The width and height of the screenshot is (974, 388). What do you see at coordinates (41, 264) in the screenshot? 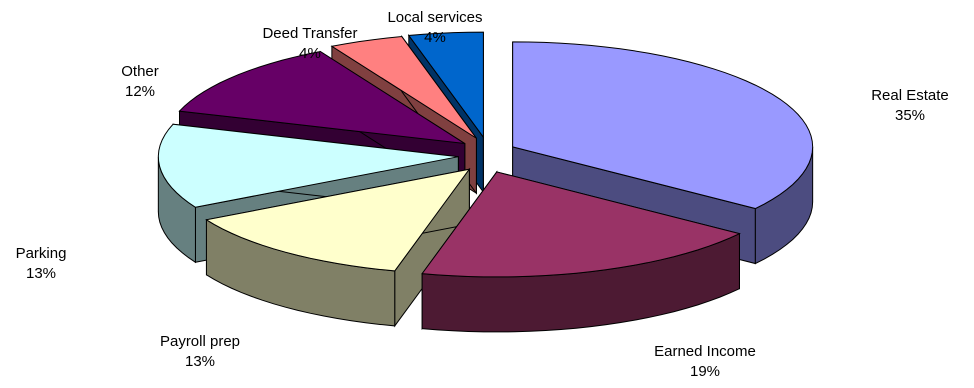
I see `label-parking: Parking 13%` at bounding box center [41, 264].